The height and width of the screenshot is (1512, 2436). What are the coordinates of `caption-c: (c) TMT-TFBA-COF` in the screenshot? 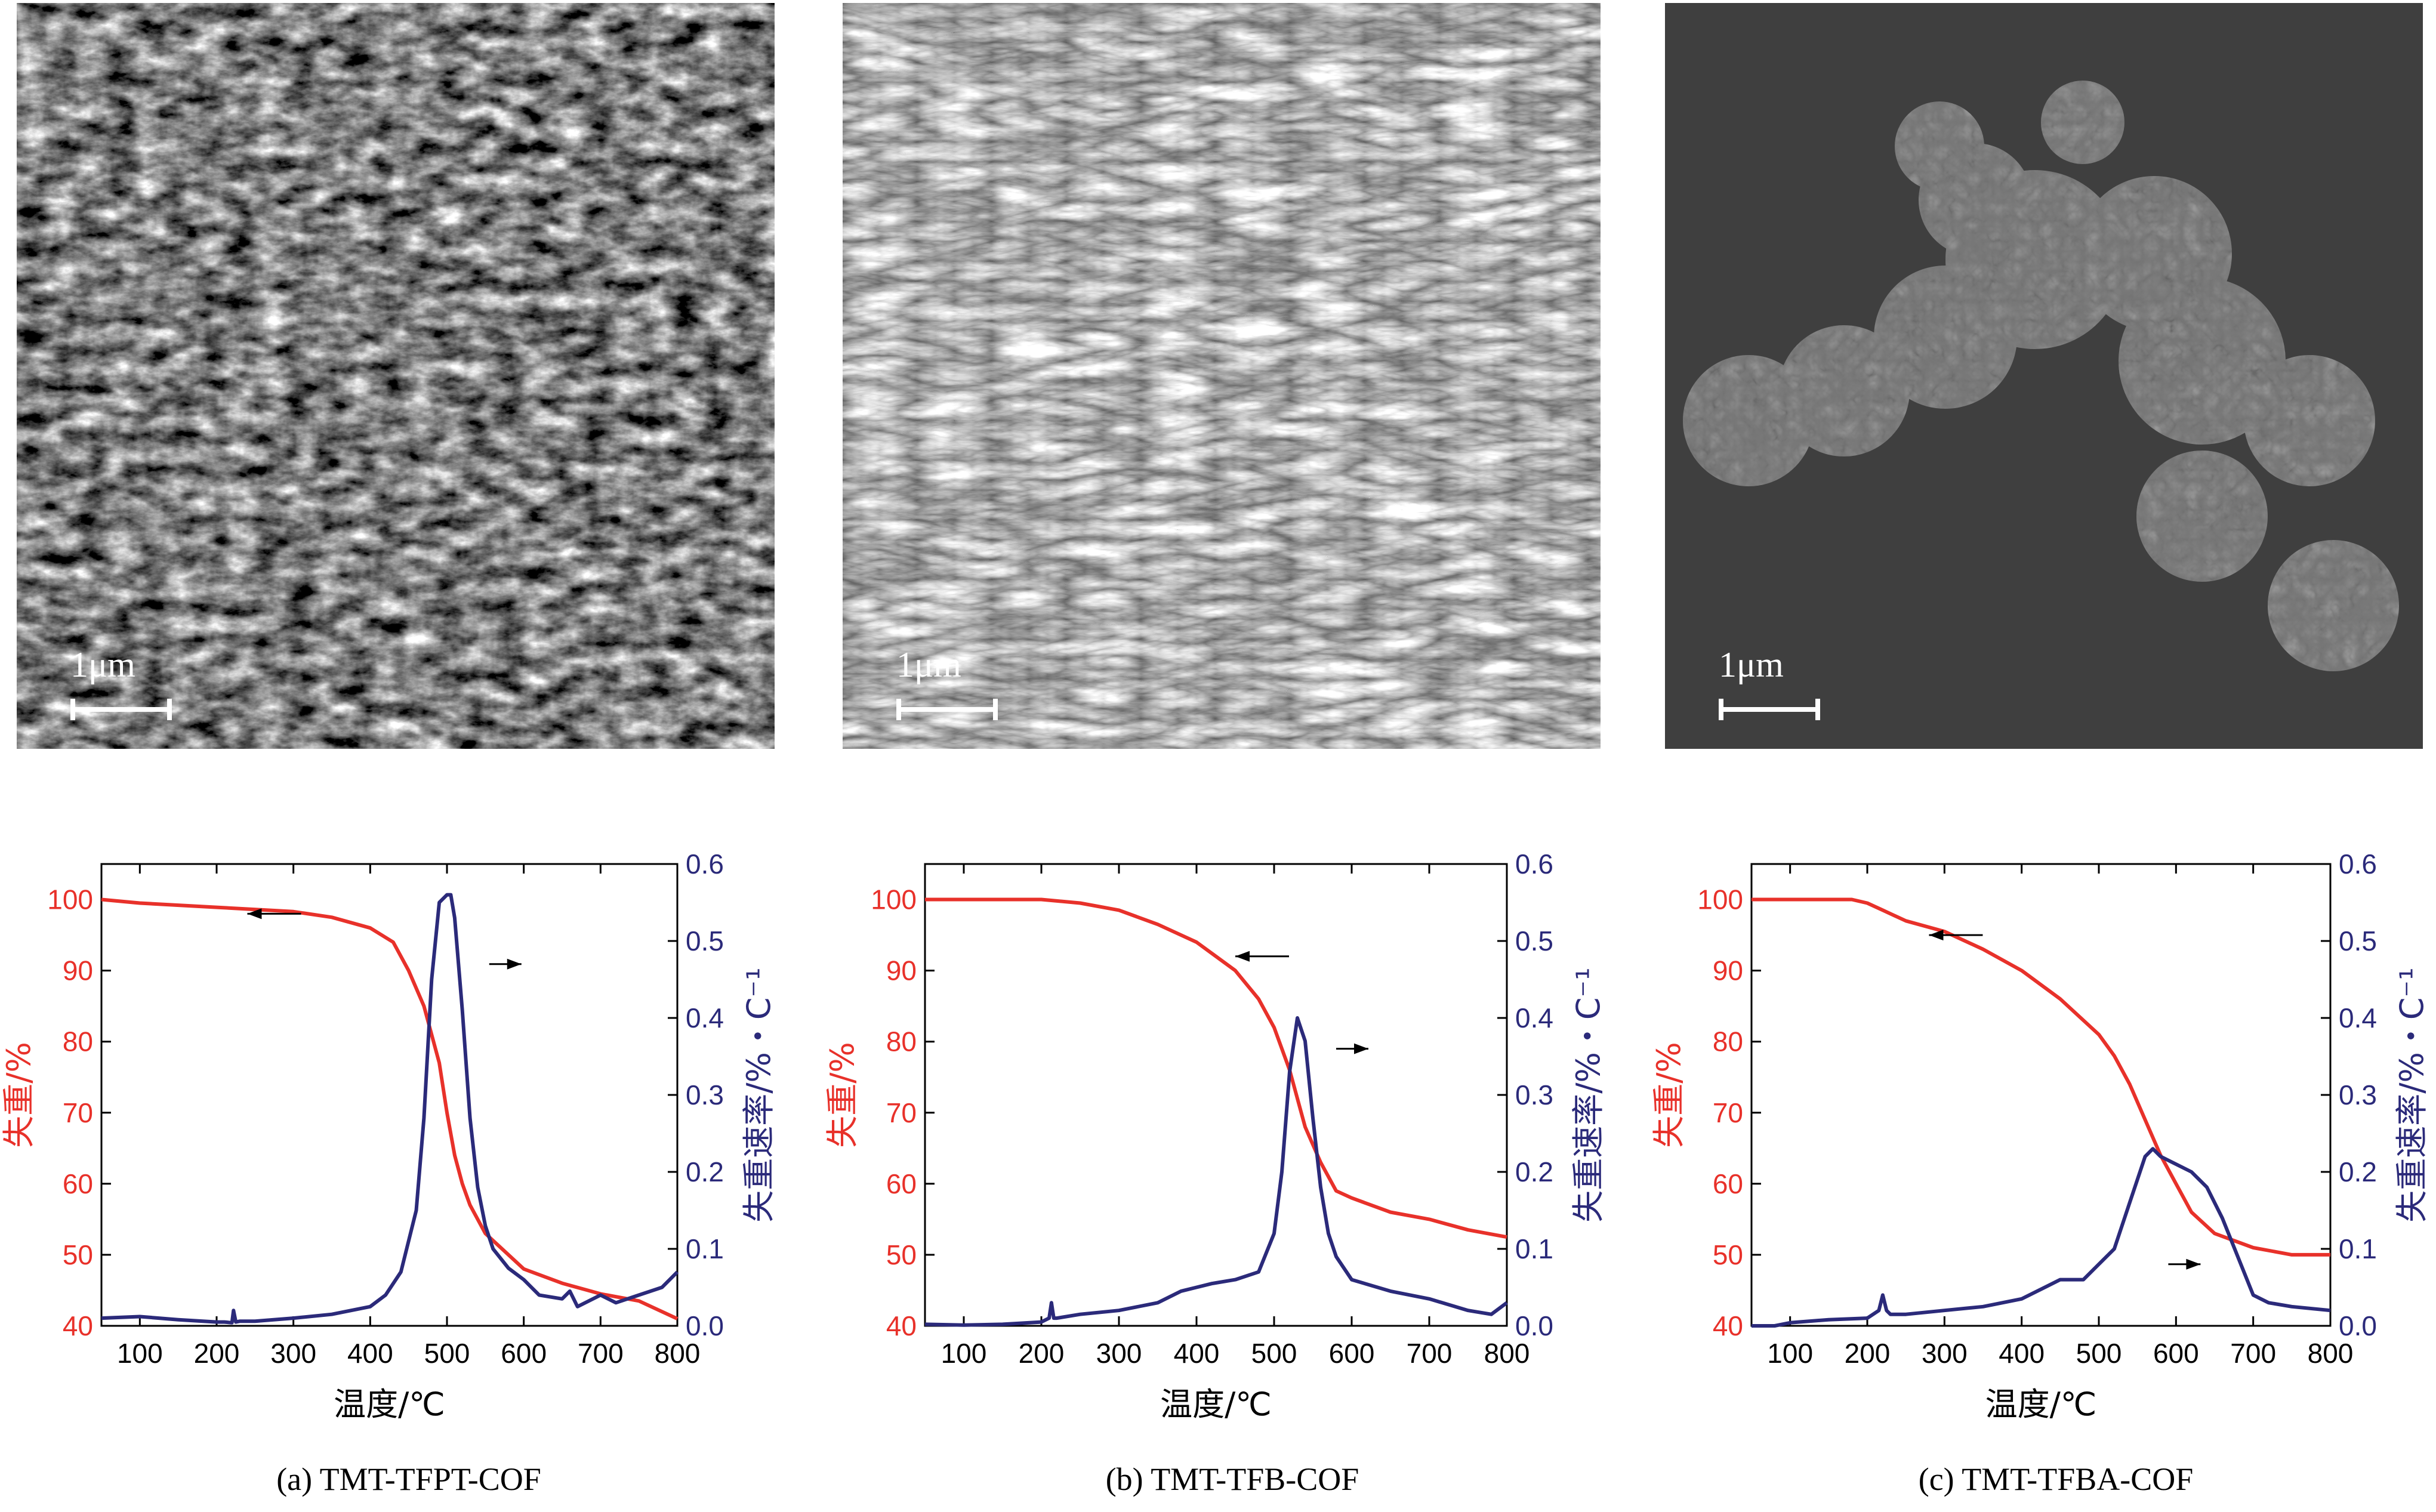 It's located at (2056, 1479).